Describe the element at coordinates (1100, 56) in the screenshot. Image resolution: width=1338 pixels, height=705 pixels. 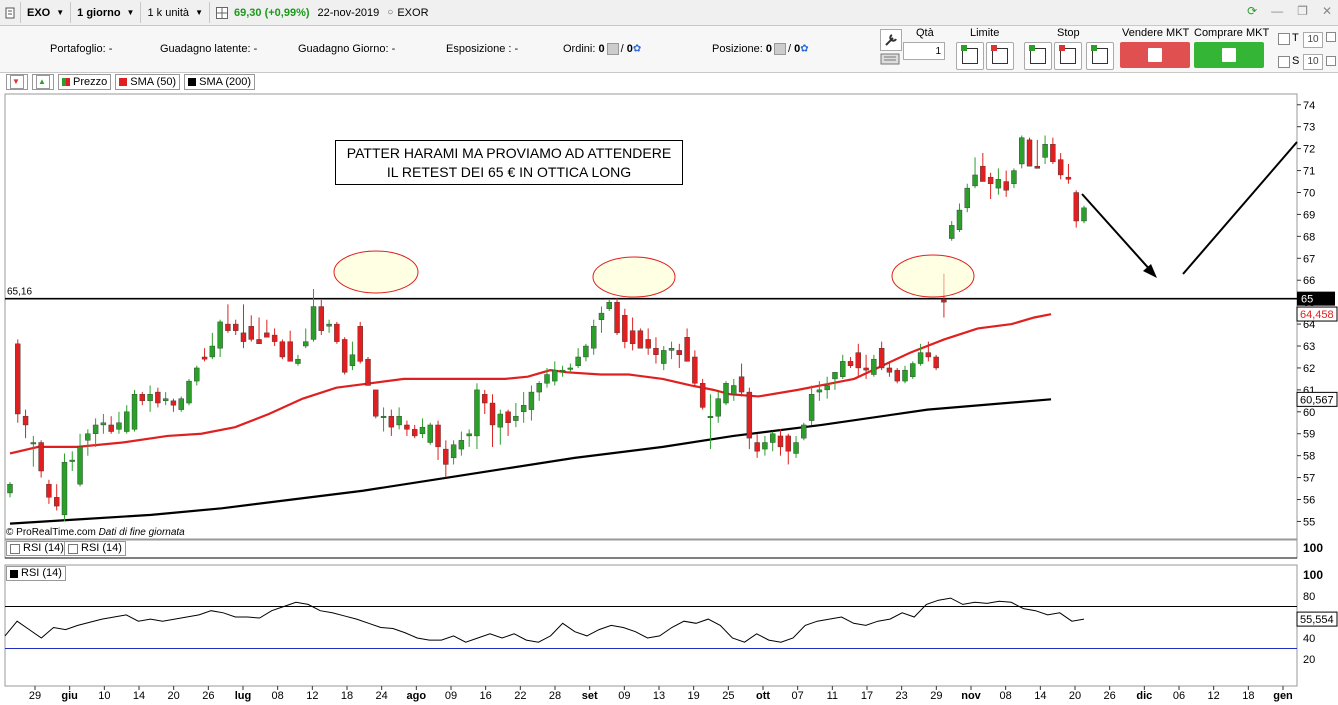
I see `stop-extra-button` at that location.